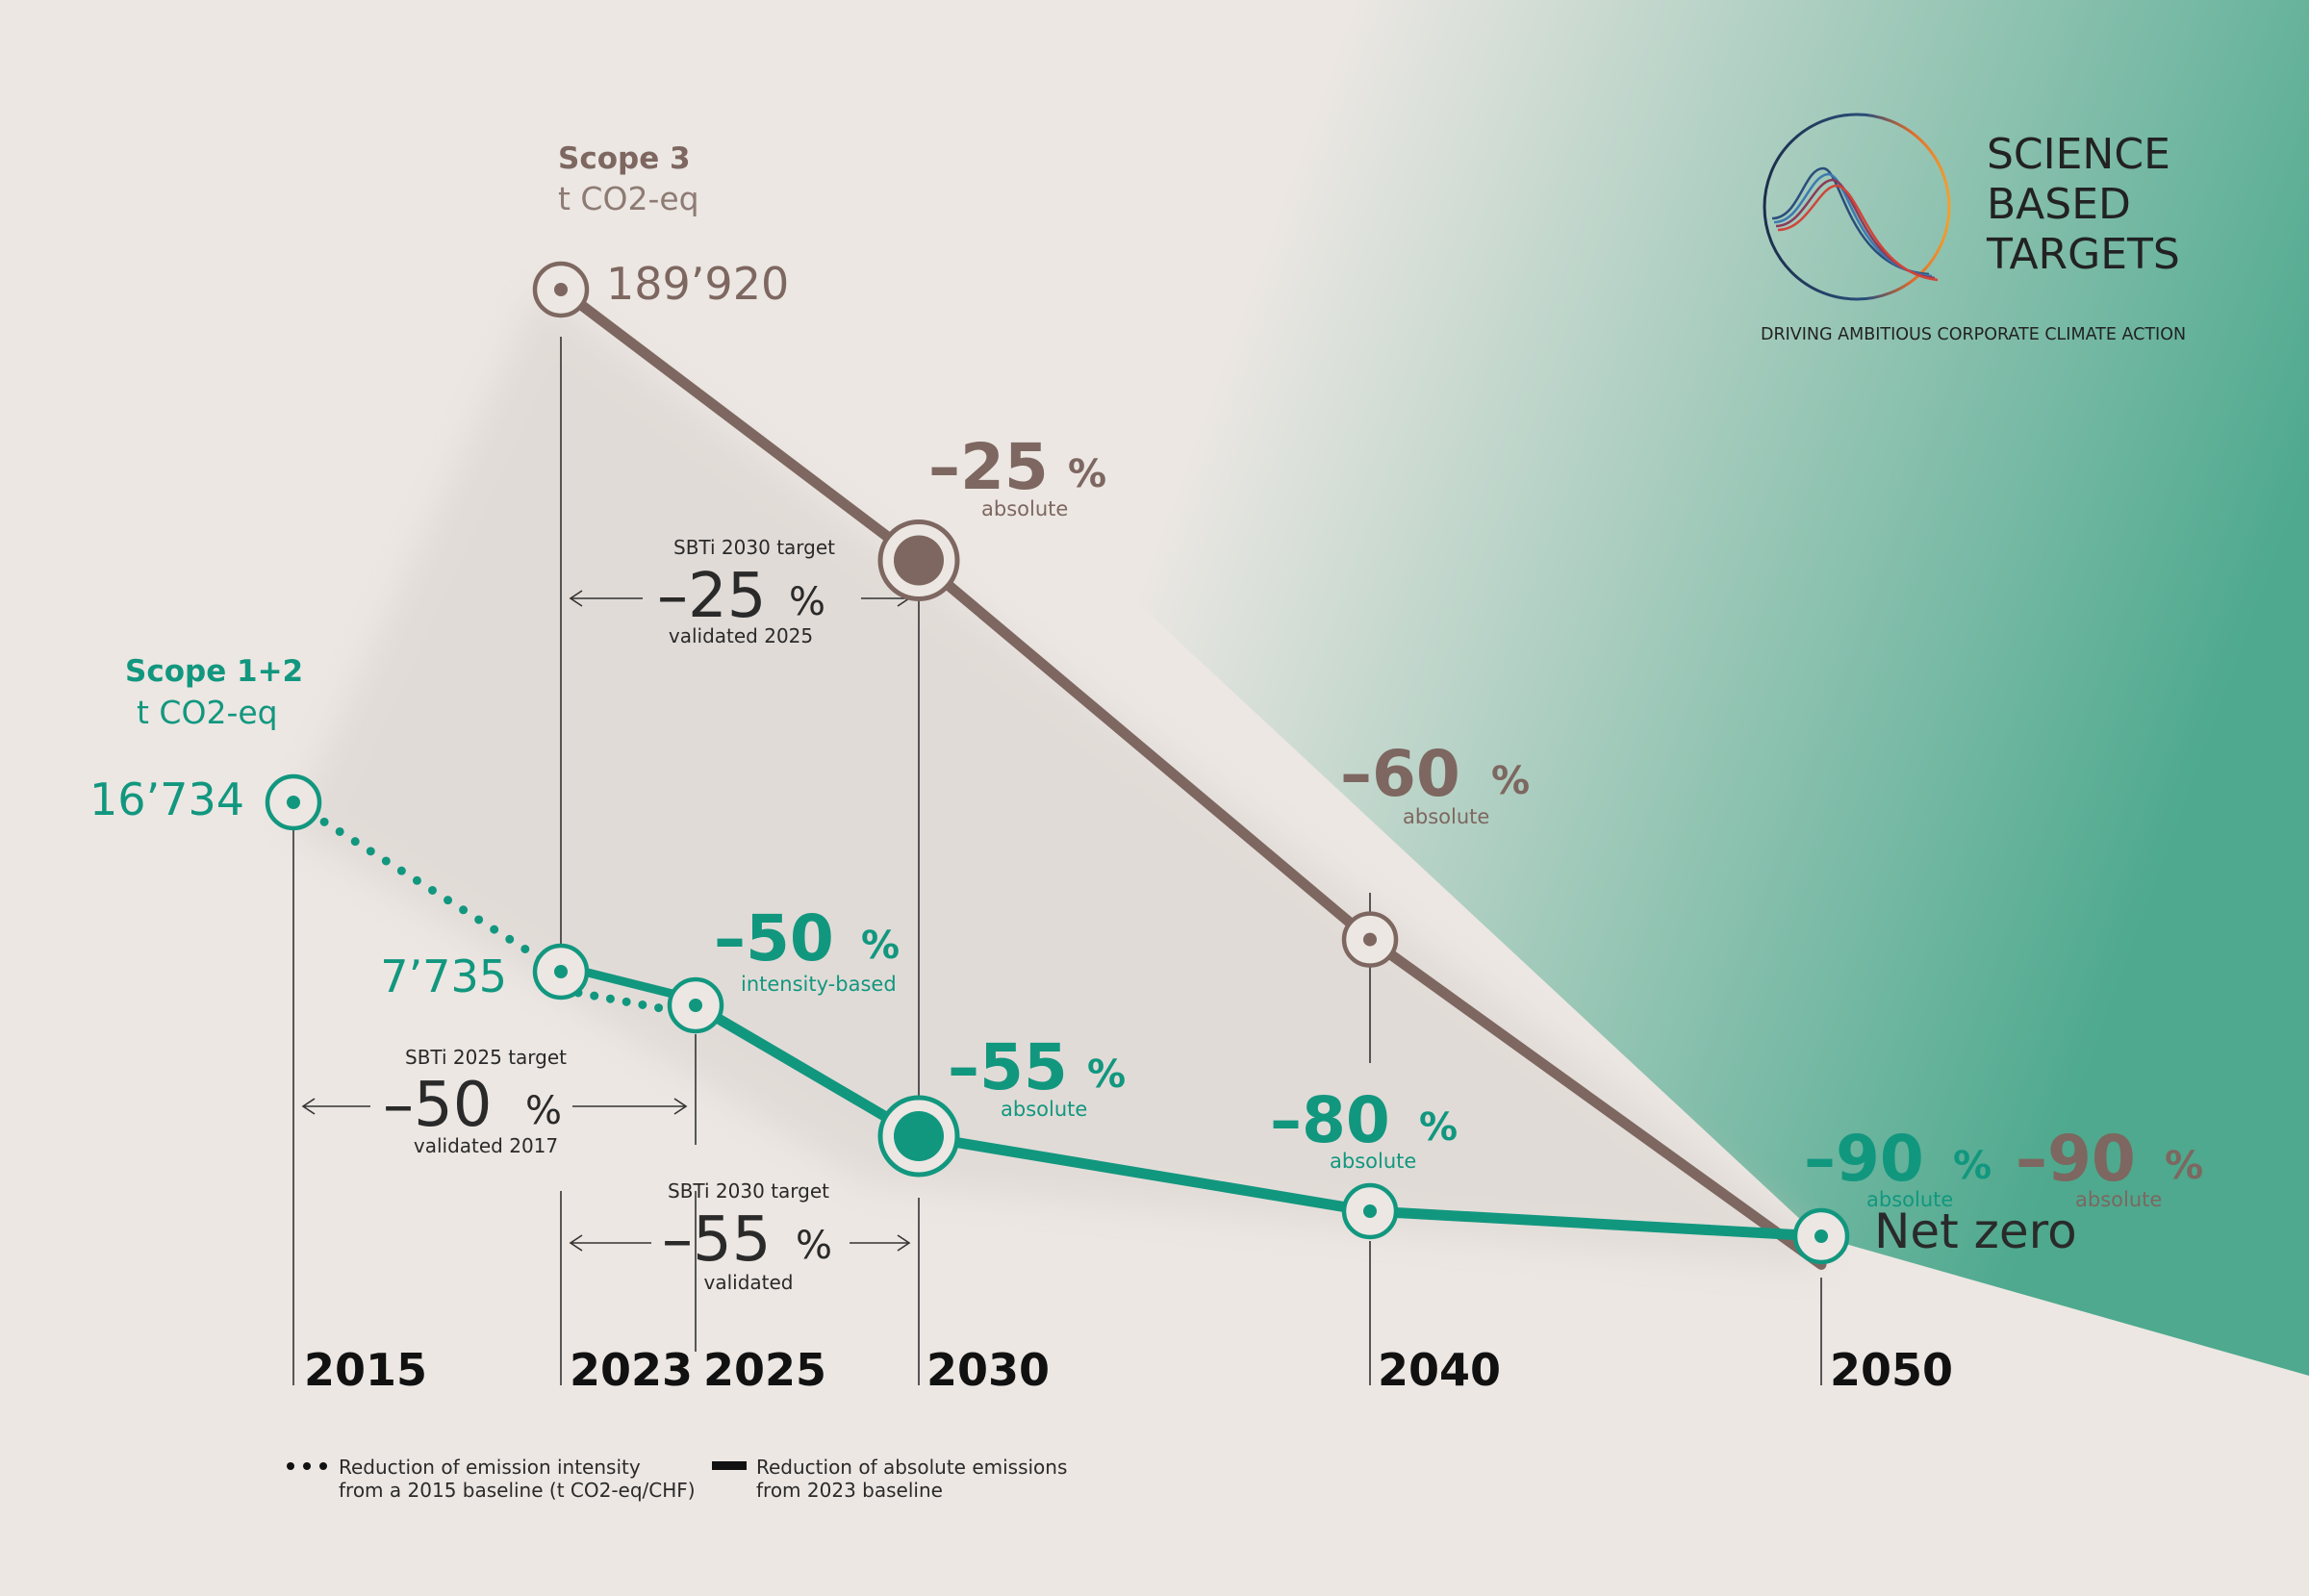  What do you see at coordinates (1144, 750) in the screenshot?
I see `scope3-segment-2030-2040` at bounding box center [1144, 750].